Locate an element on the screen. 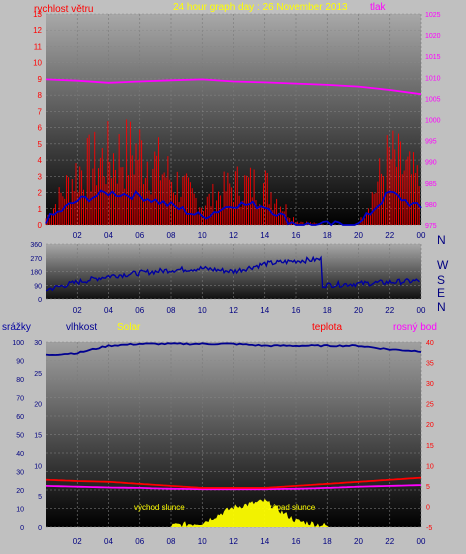 The image size is (466, 554). wind-speed-tick-label: 12 is located at coordinates (37, 30).